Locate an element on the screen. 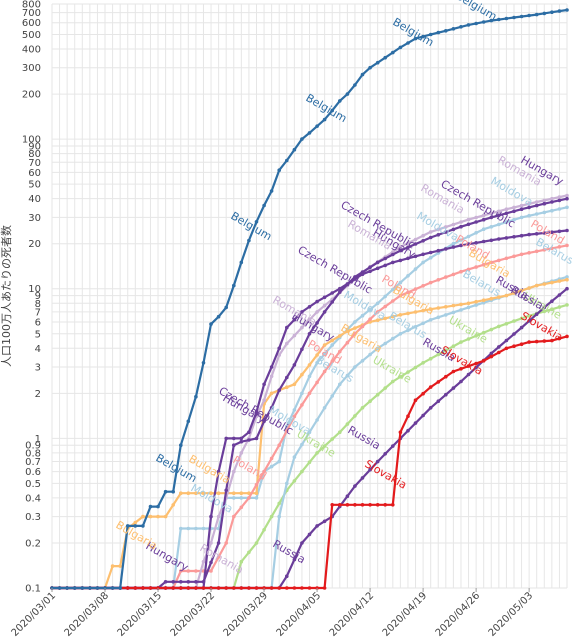 This screenshot has height=640, width=572. x-tick-label: 2020/03/22 is located at coordinates (193, 614).